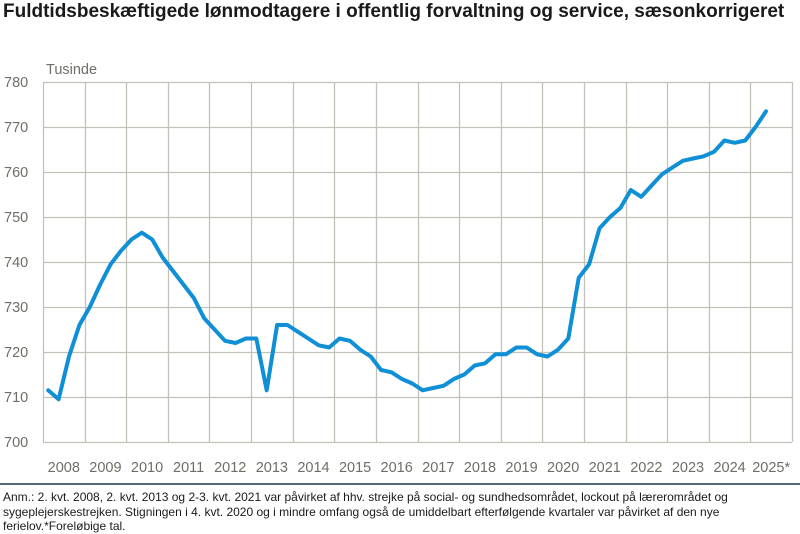 This screenshot has width=800, height=534. Describe the element at coordinates (16, 128) in the screenshot. I see `y-tick-label: 770` at that location.